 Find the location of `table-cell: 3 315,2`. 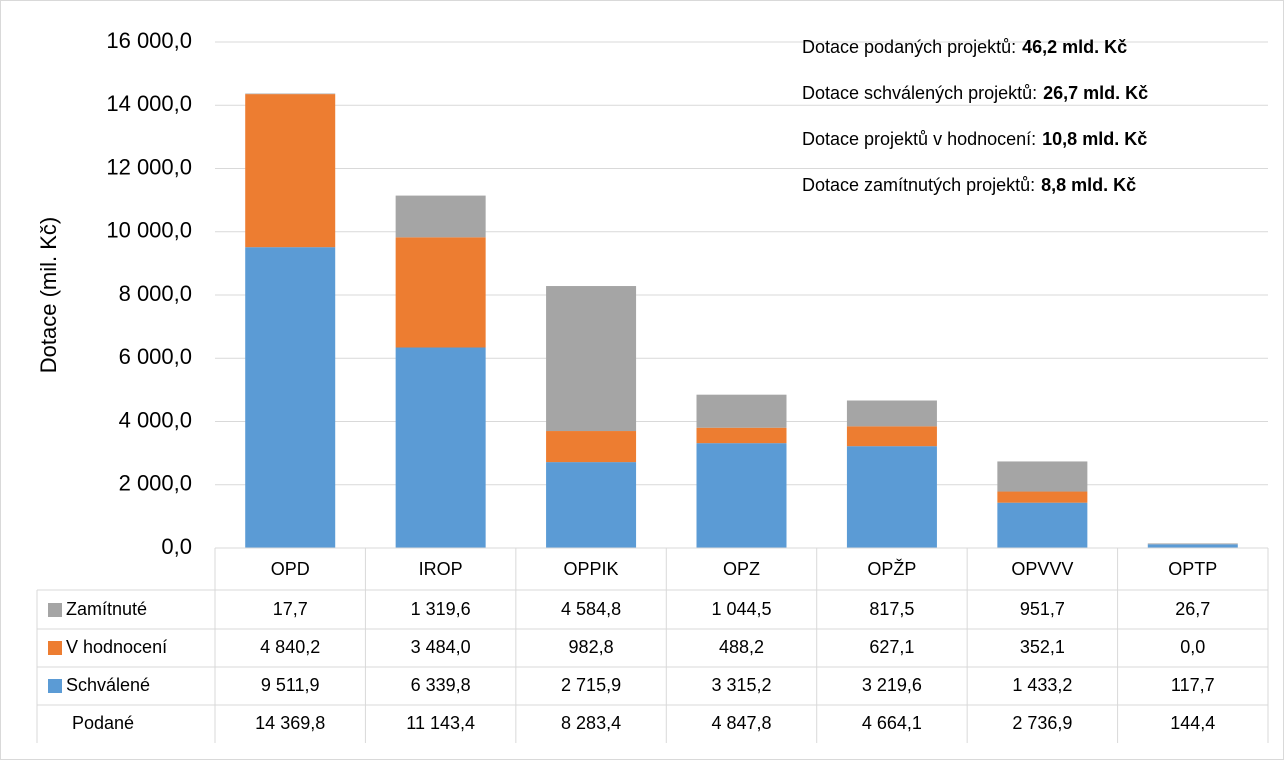

table-cell: 3 315,2 is located at coordinates (741, 685).